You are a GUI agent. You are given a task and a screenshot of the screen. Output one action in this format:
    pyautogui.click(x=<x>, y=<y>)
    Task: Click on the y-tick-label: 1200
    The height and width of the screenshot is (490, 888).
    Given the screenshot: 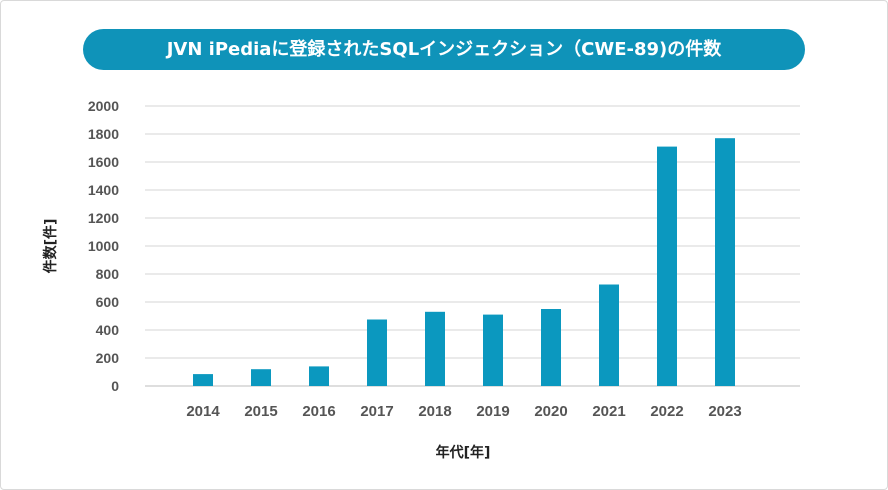 What is the action you would take?
    pyautogui.click(x=103, y=218)
    